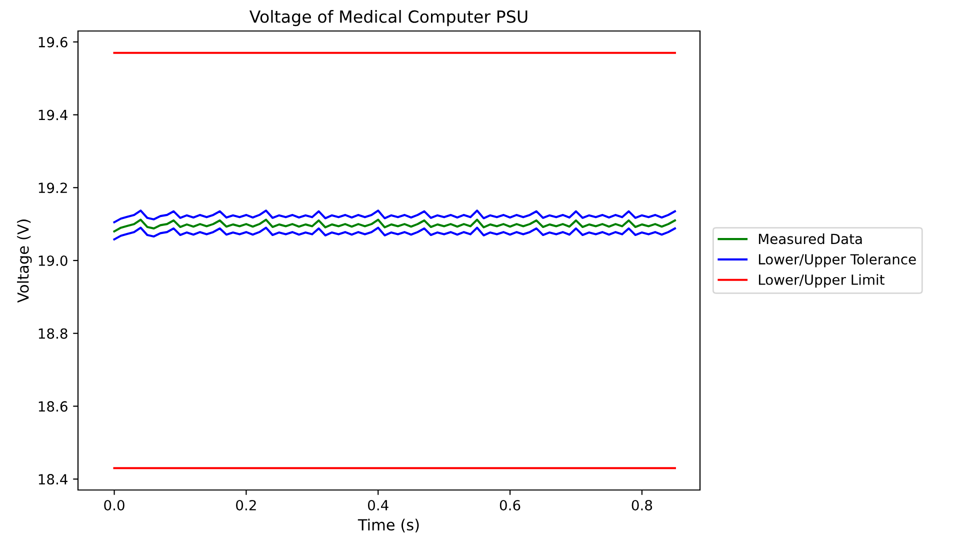 This screenshot has height=546, width=964. I want to click on x-tick-label: 0.8, so click(642, 505).